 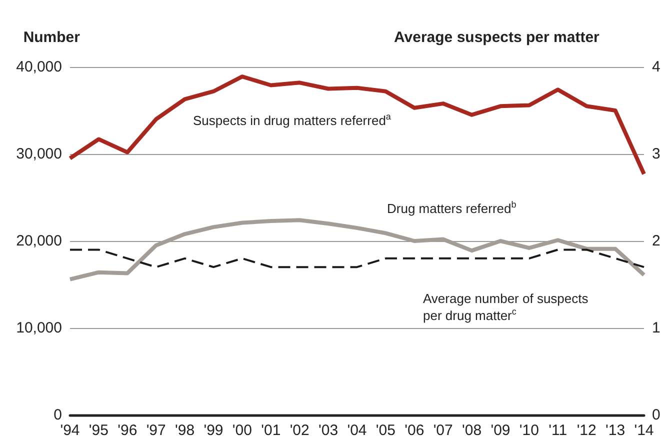 I want to click on x-tick-label: '12, so click(x=586, y=430).